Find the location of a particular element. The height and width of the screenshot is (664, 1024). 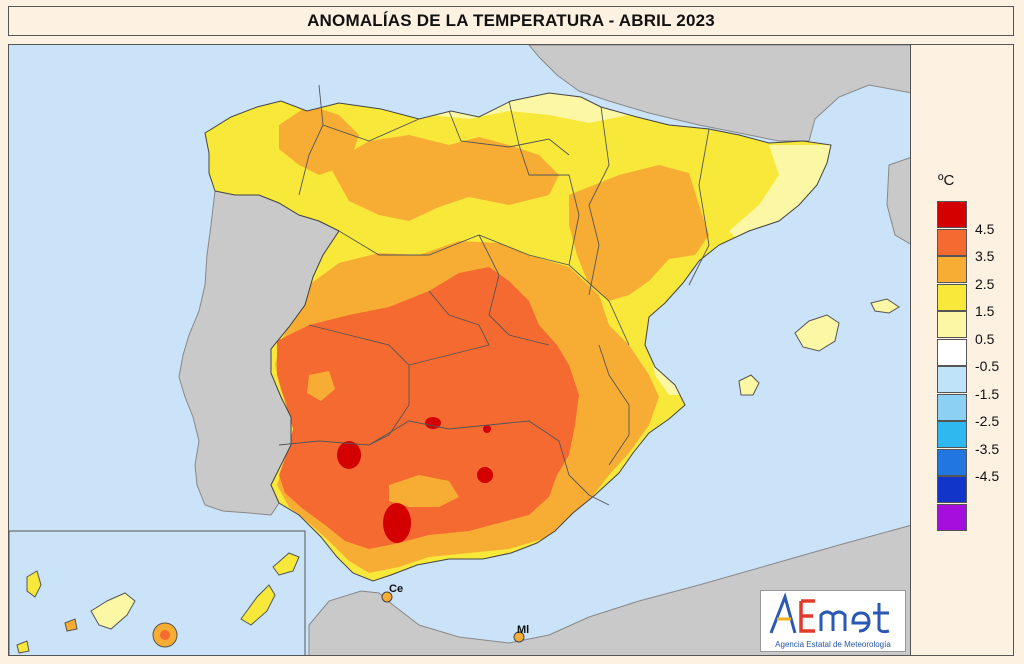

legend-label: -4.5 is located at coordinates (987, 476).